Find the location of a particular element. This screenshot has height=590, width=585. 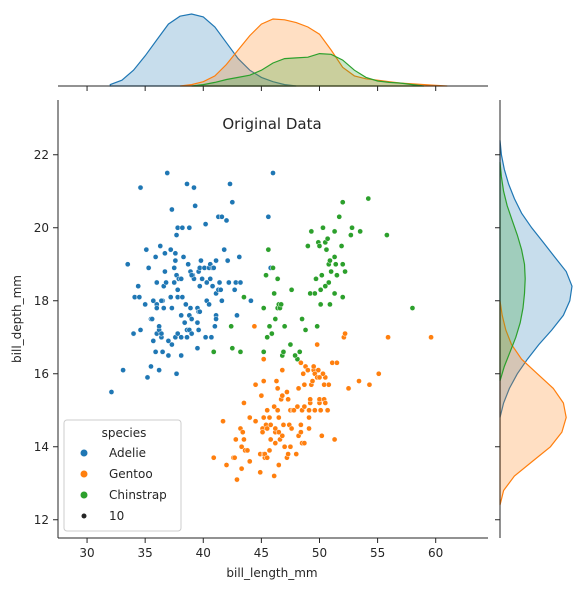

legend-label-adelie: Adelie is located at coordinates (127, 453).